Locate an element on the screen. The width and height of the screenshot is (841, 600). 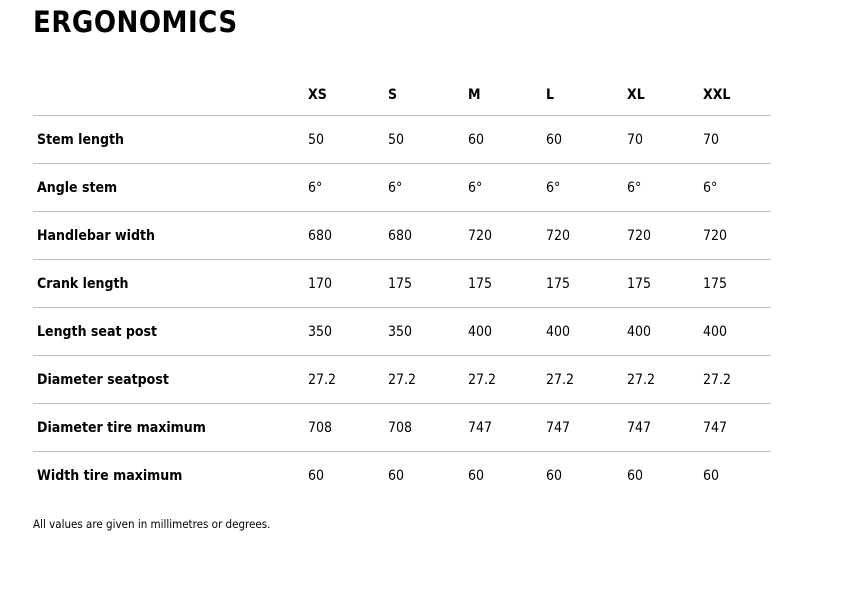
table-row: Handlebar width 680 680 720 720 720 720 is located at coordinates (402, 235).